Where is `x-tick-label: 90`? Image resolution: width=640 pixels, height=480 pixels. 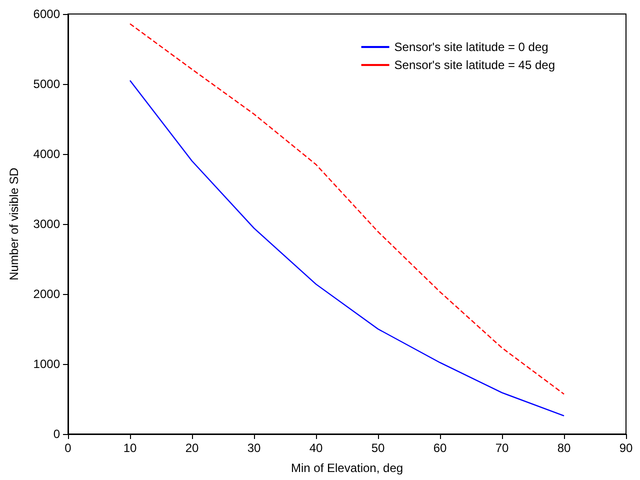 x-tick-label: 90 is located at coordinates (626, 448).